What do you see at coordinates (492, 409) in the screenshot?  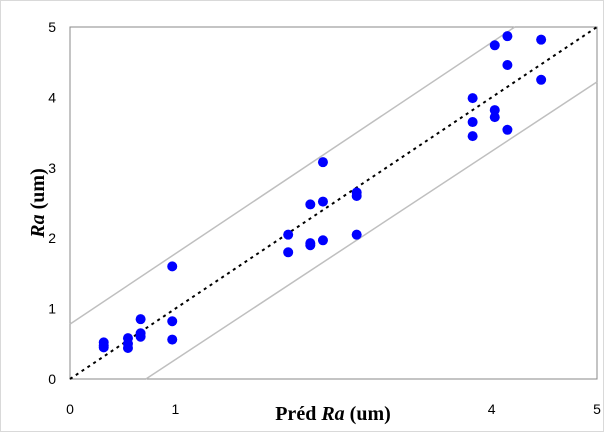 I see `x-tick-label: 4` at bounding box center [492, 409].